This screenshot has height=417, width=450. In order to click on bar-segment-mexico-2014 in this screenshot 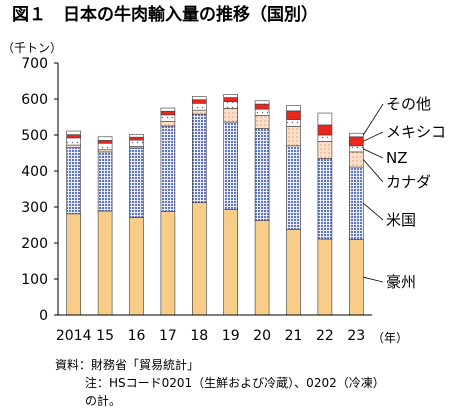, I will do `click(73, 136)`.